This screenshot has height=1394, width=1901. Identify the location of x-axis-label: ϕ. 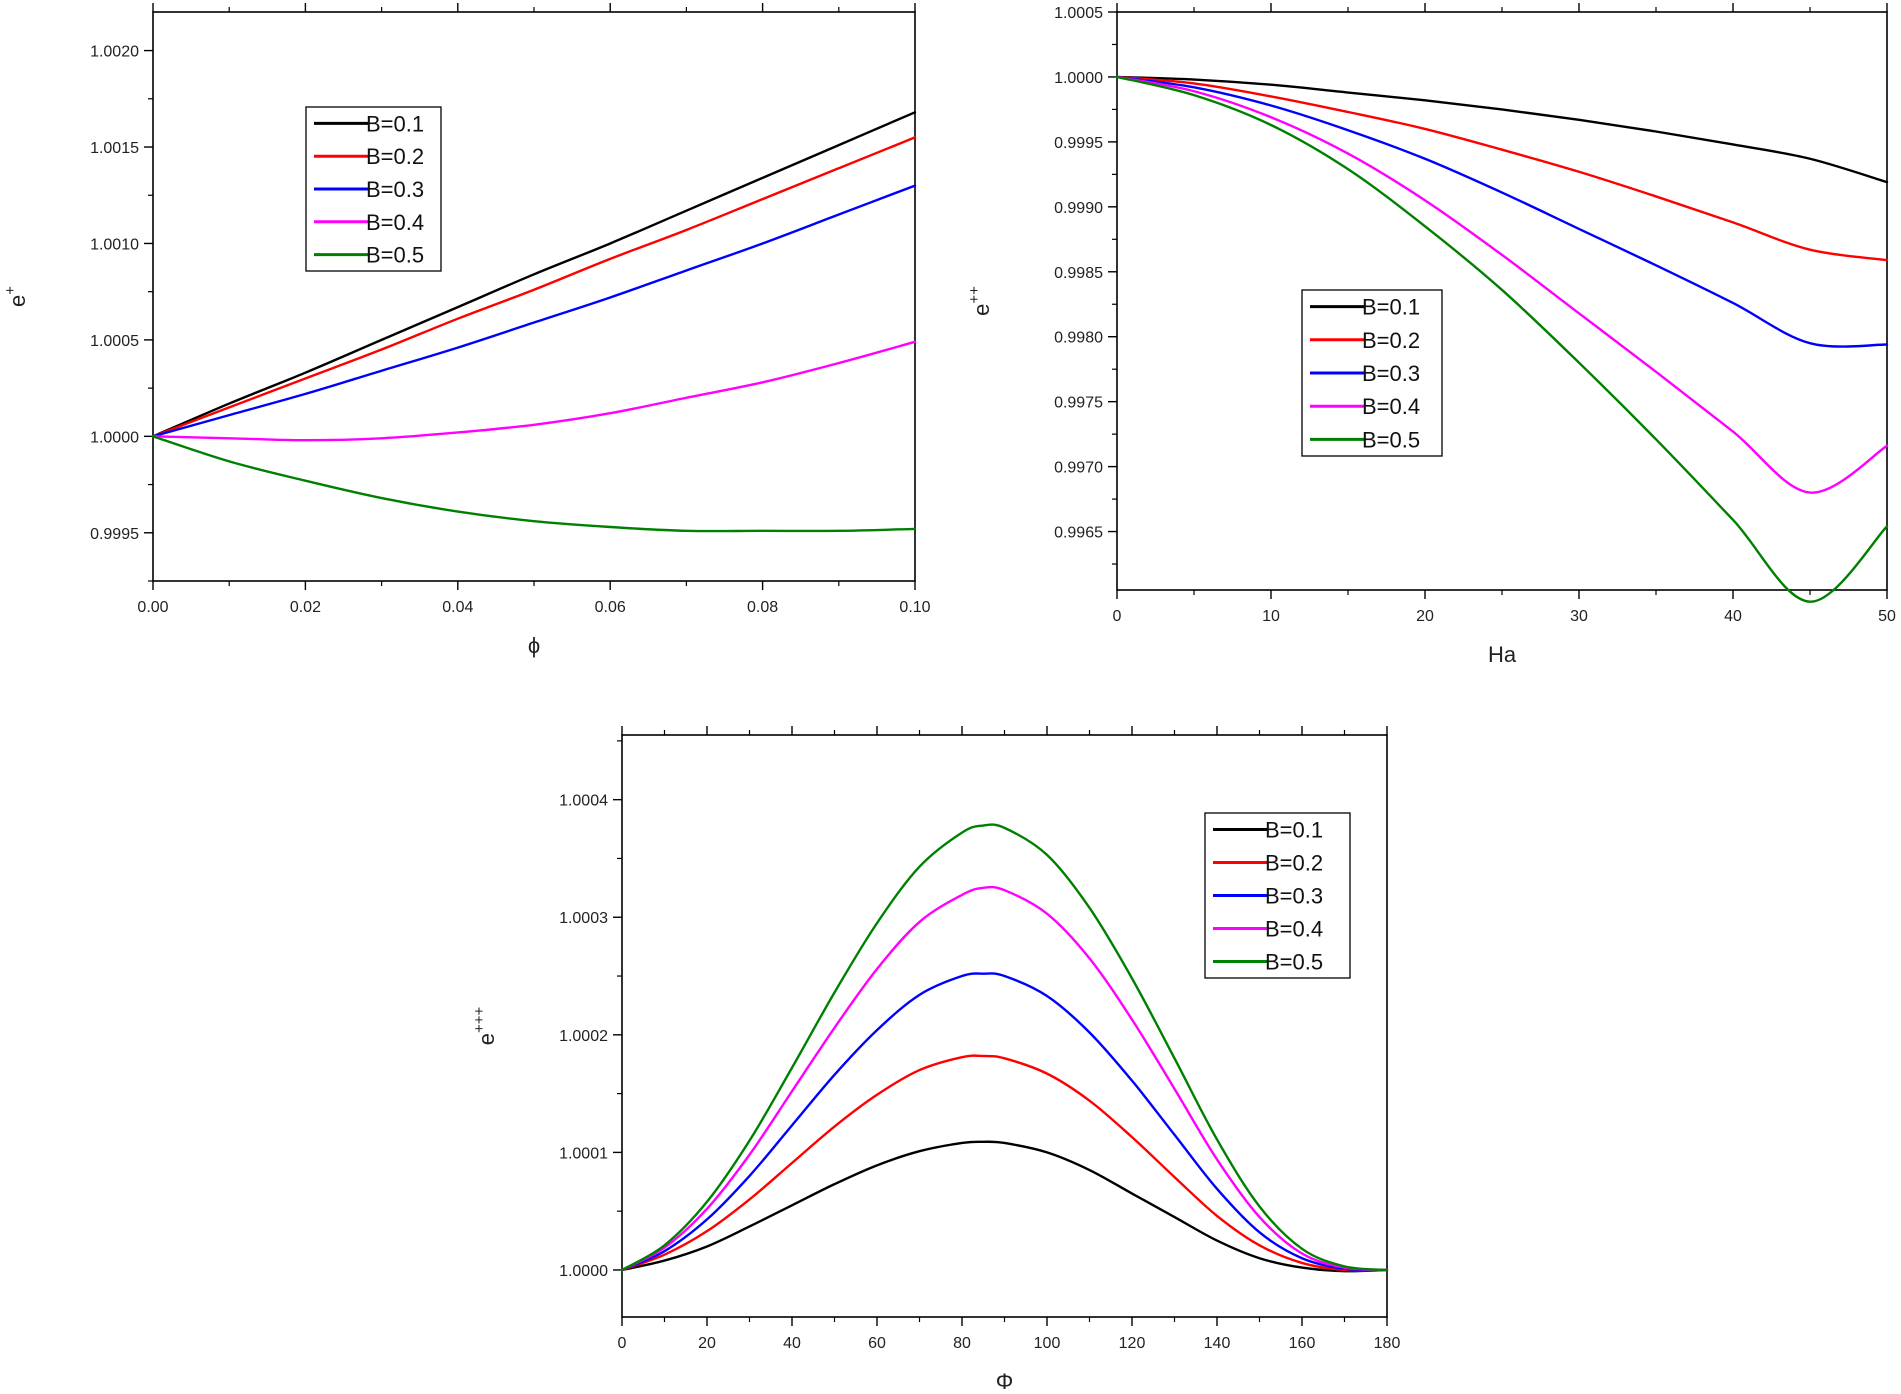
(534, 645).